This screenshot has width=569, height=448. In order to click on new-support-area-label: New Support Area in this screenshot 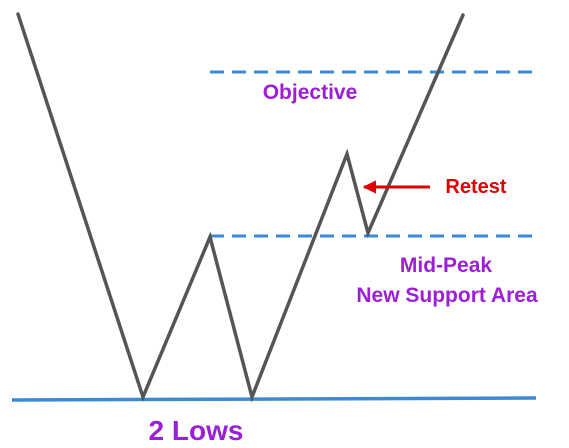, I will do `click(447, 295)`.